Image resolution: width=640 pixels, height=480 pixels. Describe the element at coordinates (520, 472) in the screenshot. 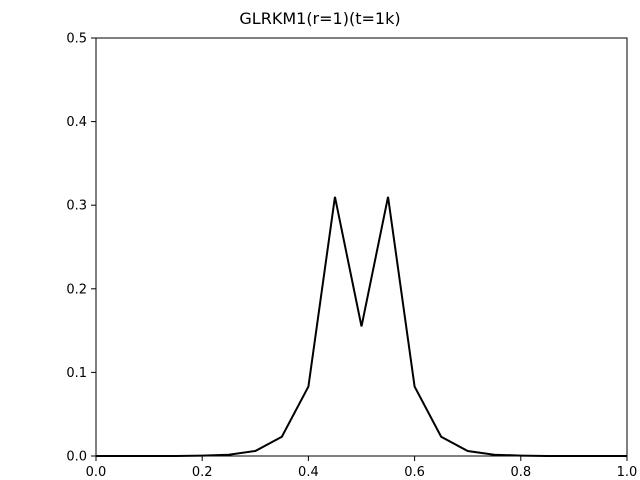

I see `x-tick-label: 0.8` at that location.